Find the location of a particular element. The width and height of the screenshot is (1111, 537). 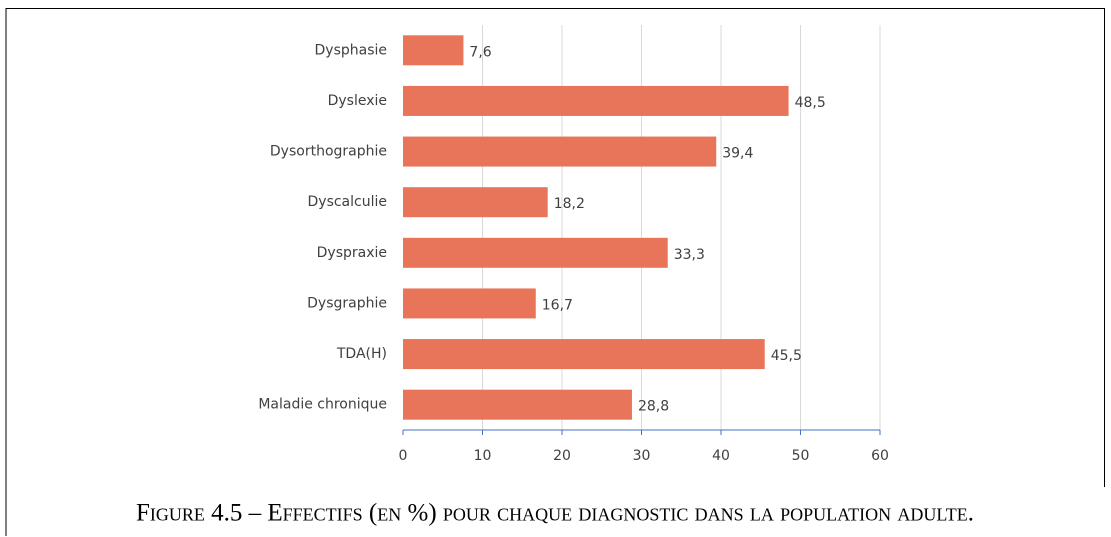

data-label: 7,6 is located at coordinates (480, 52).